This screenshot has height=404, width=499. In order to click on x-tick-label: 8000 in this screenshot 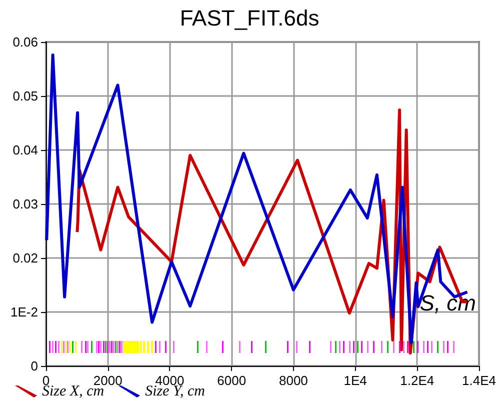, I will do `click(293, 380)`.